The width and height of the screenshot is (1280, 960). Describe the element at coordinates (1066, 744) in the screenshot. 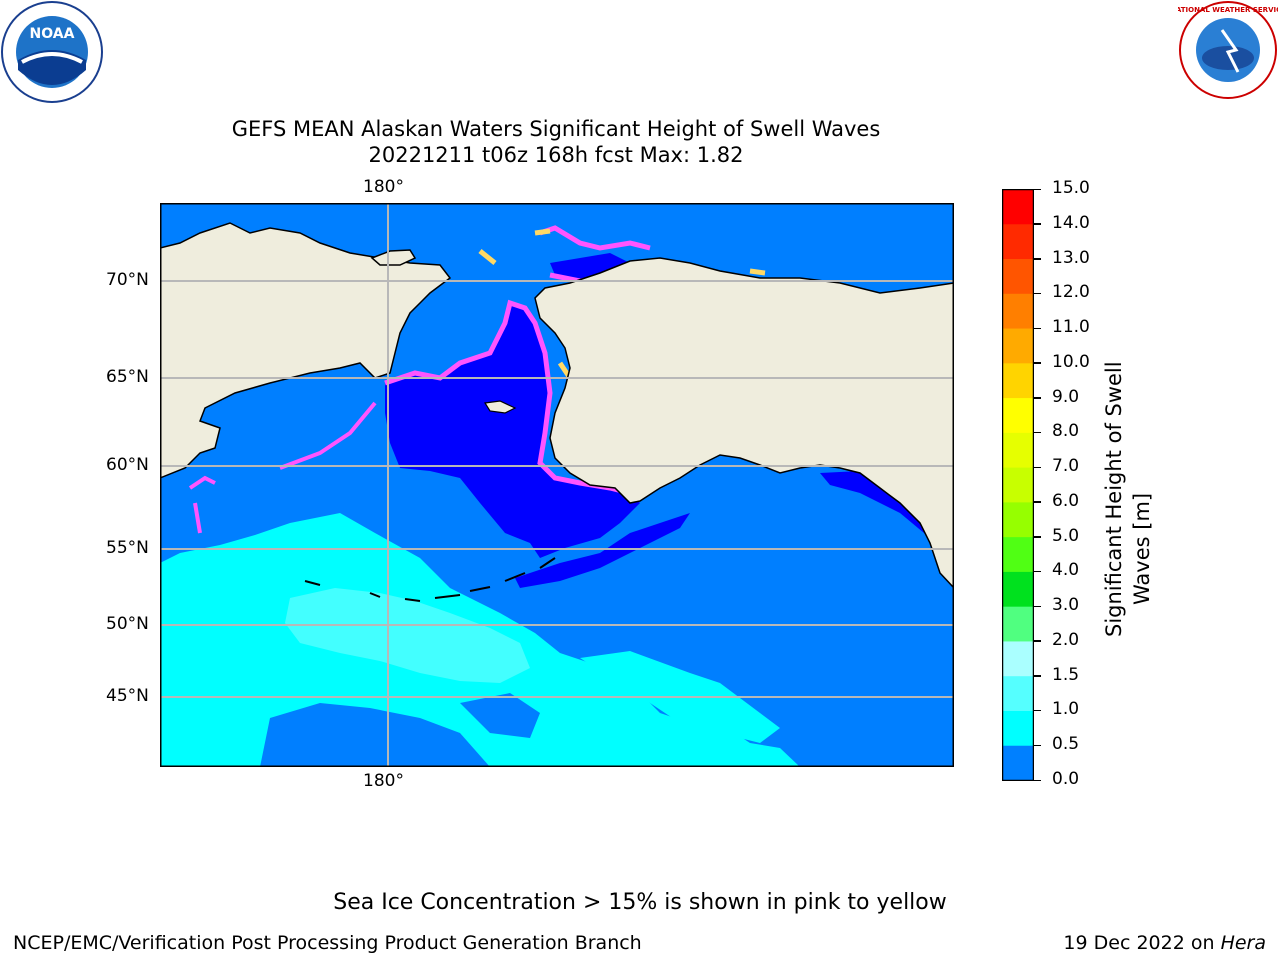

I see `colorbar-tick-label: 0.5` at that location.